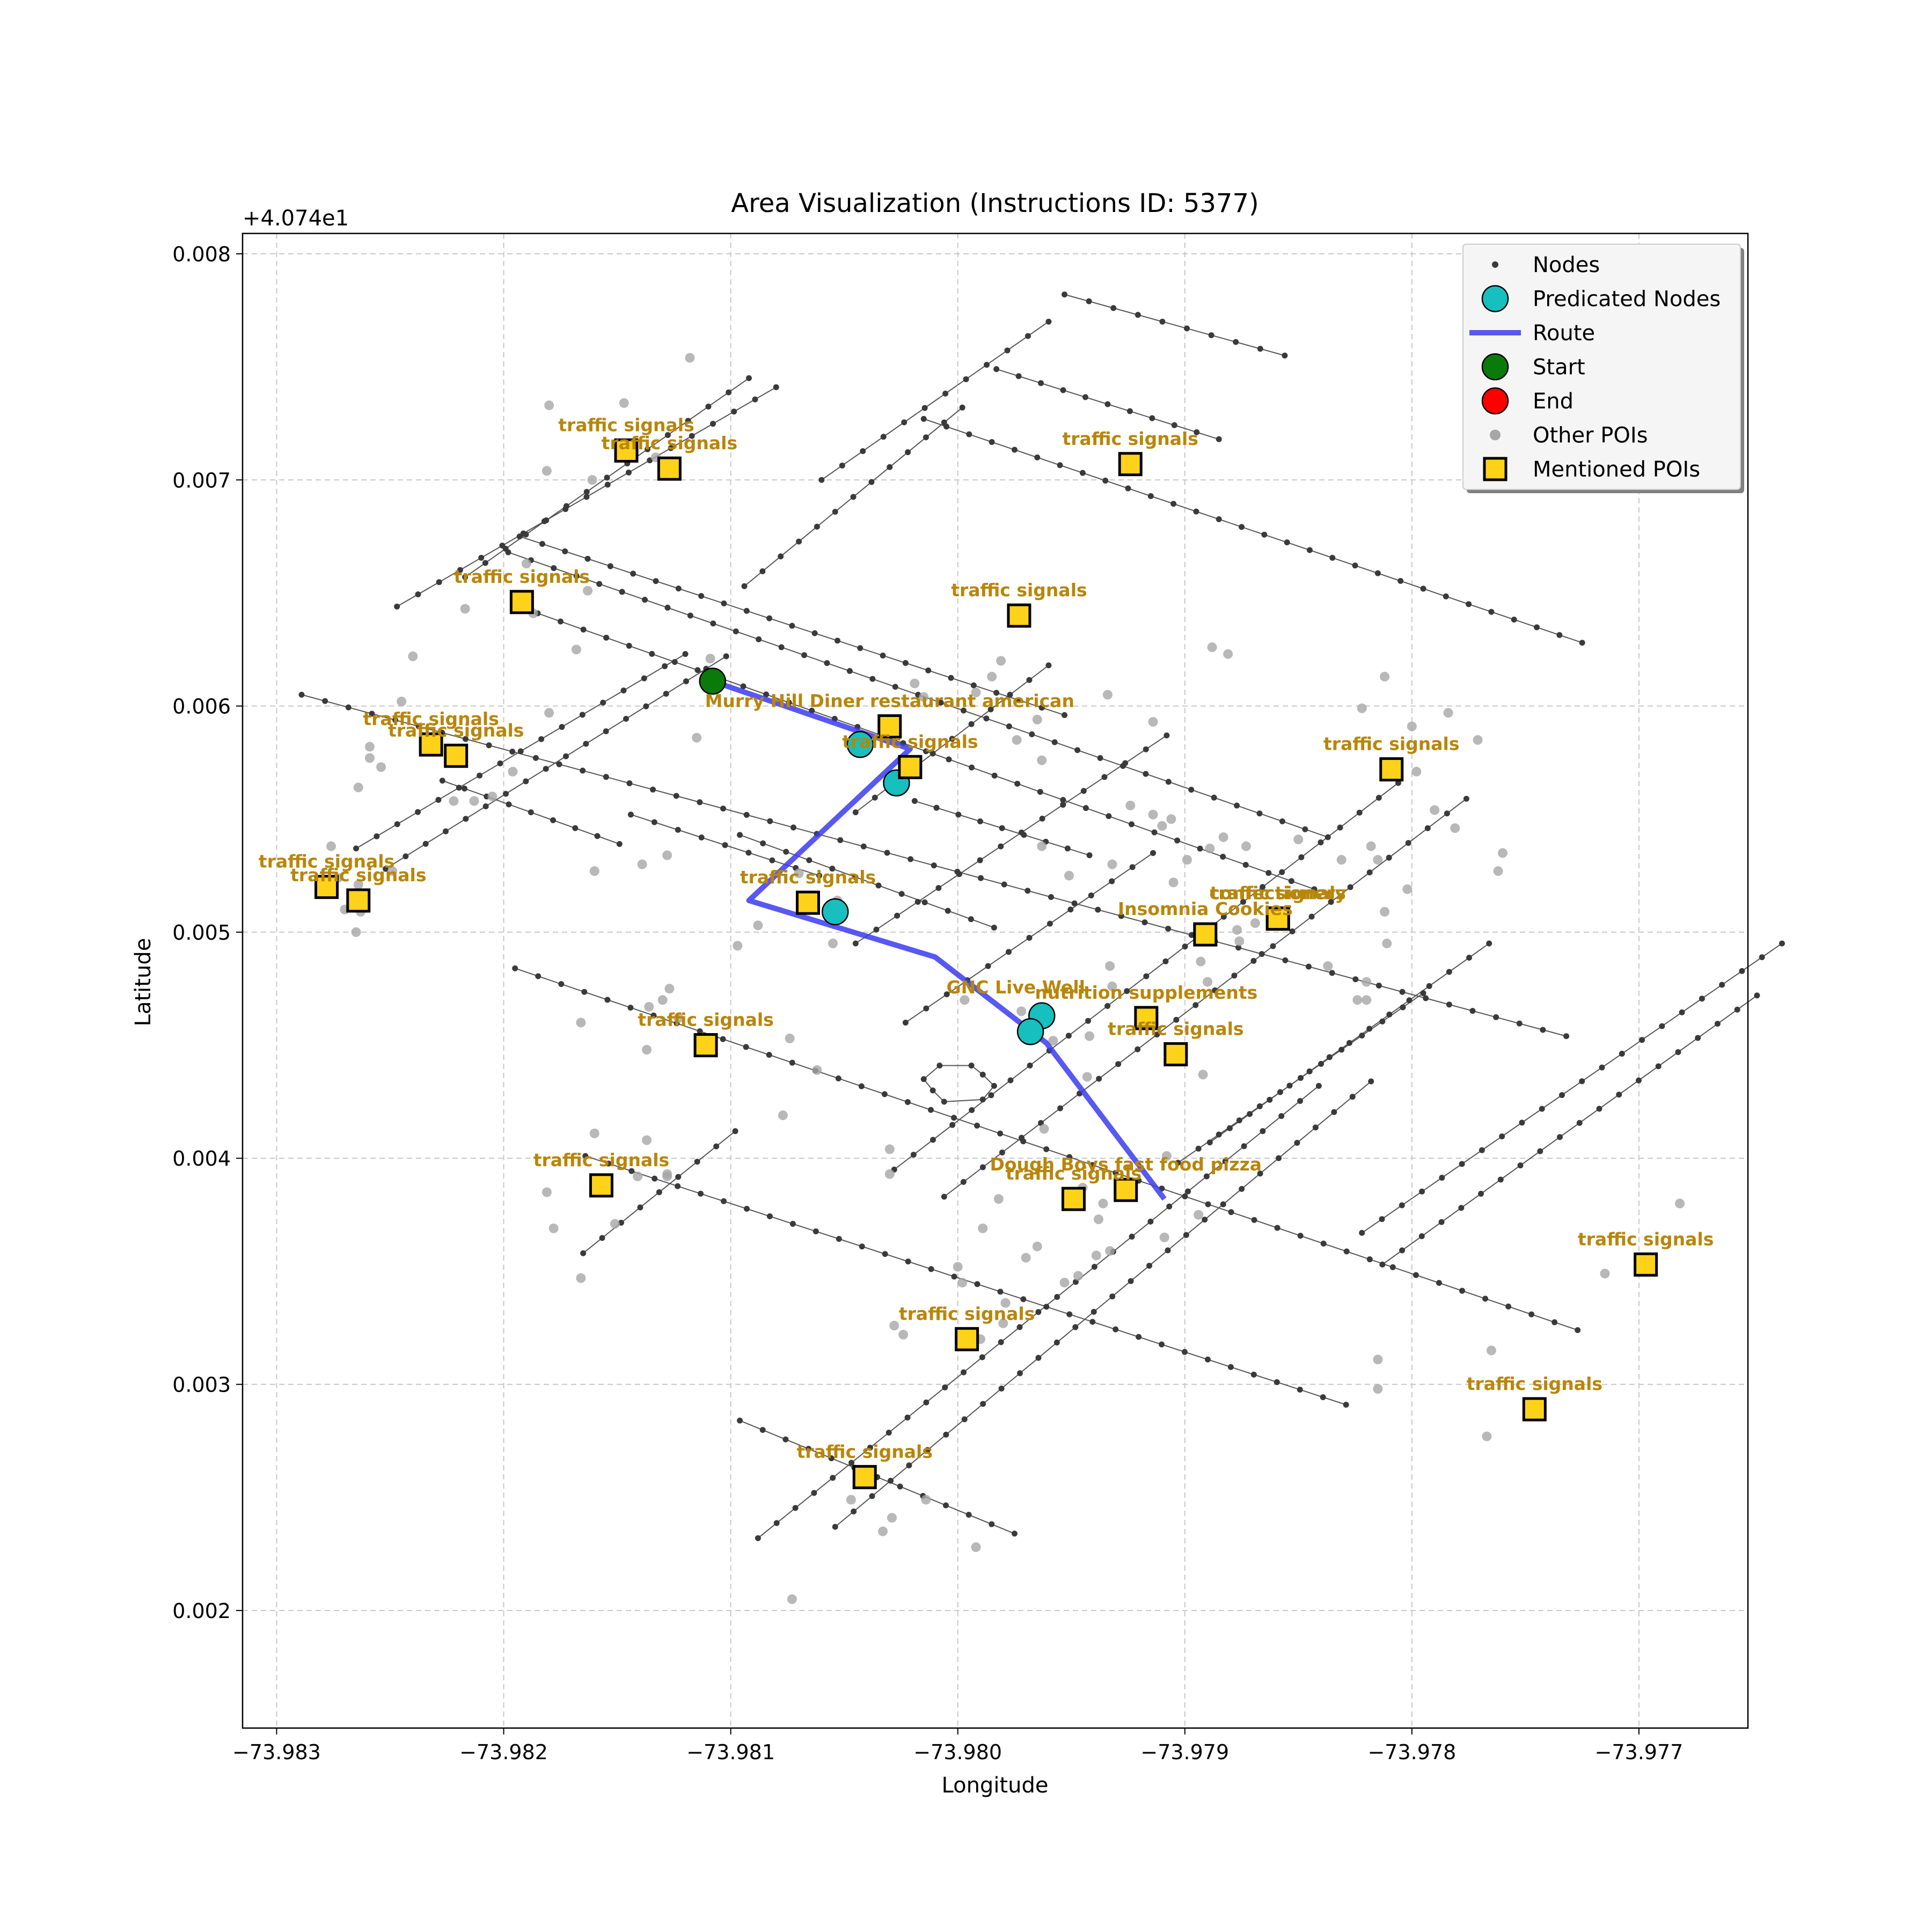 This screenshot has width=1932, height=1932. What do you see at coordinates (1019, 615) in the screenshot?
I see `mentioned-poi` at bounding box center [1019, 615].